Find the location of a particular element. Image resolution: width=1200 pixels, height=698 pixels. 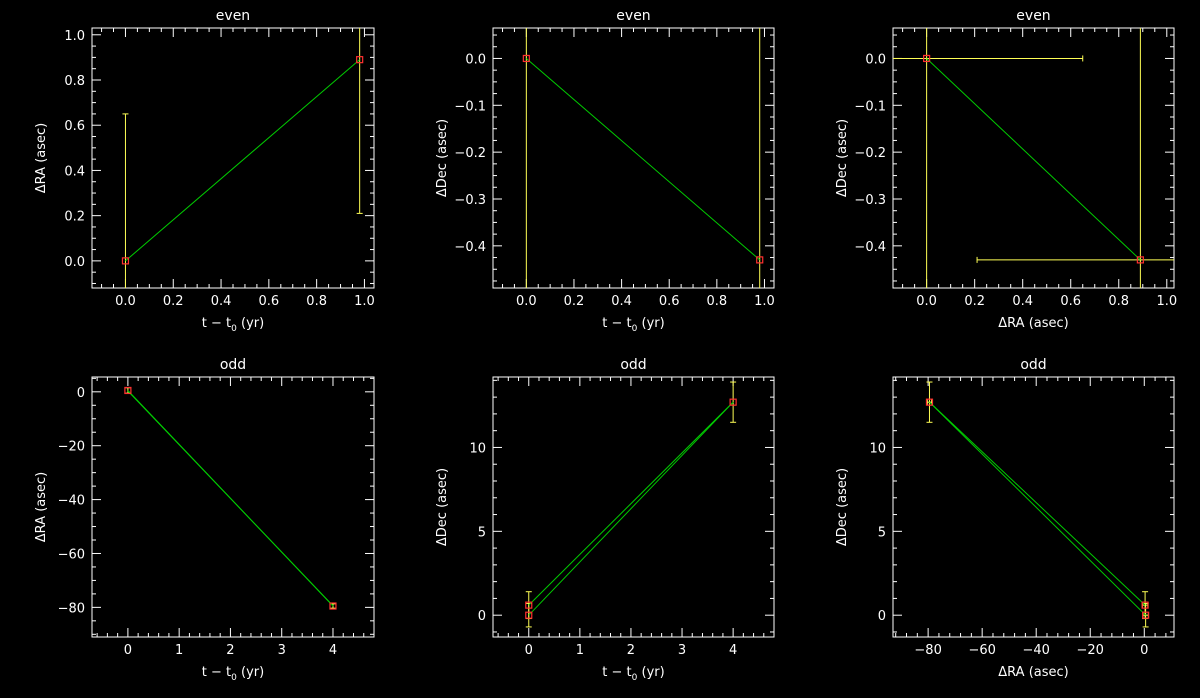

y-tick-label: −0.4 is located at coordinates (470, 247).